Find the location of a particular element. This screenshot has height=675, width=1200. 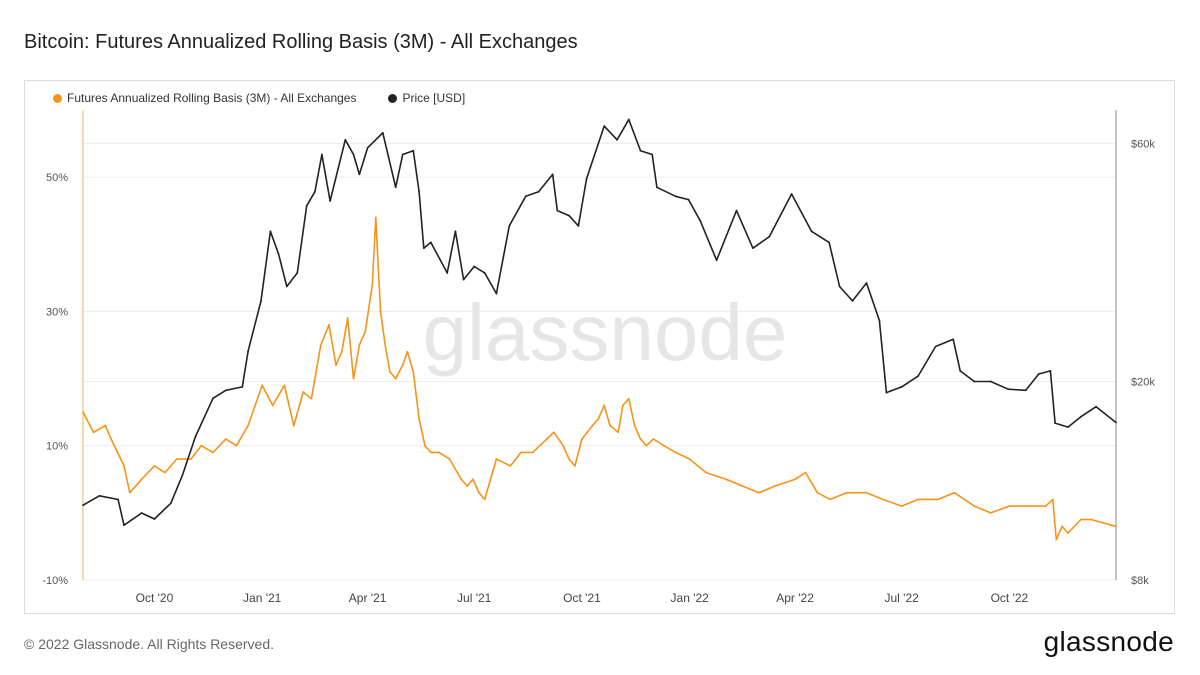

y-left-tick-label: 30% is located at coordinates (57, 312).